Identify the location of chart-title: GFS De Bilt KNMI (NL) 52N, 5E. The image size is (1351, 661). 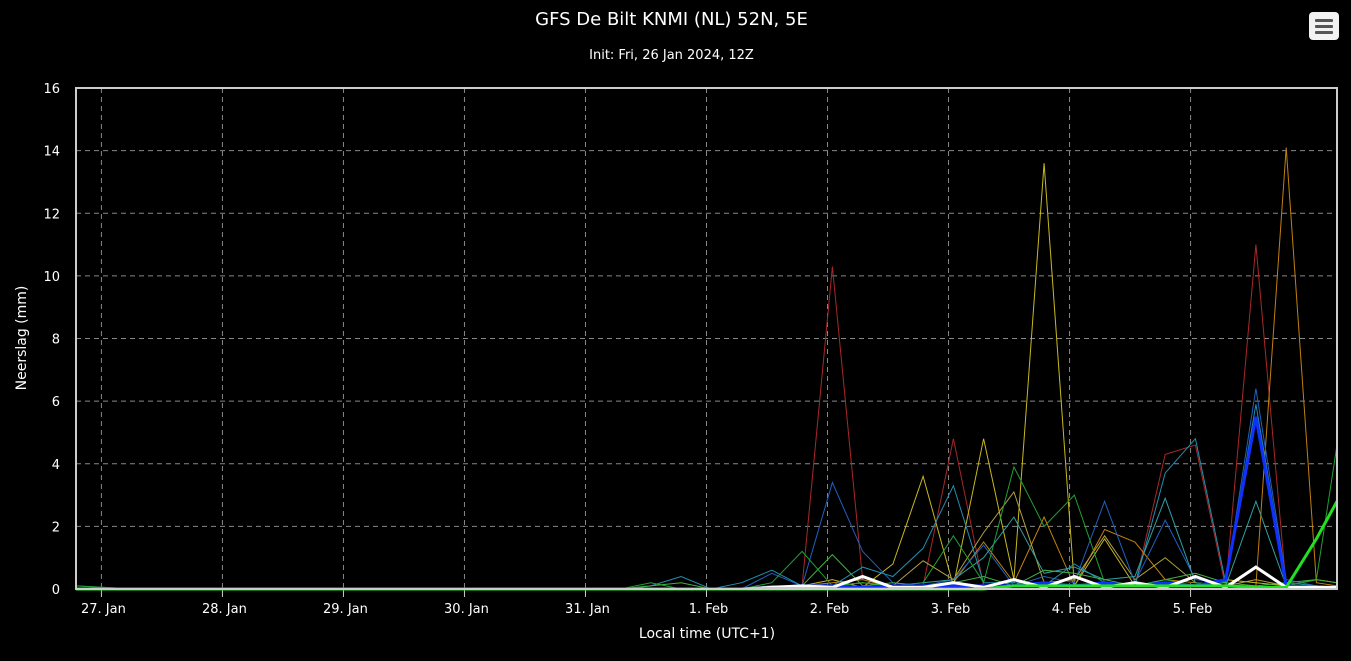
(671, 19).